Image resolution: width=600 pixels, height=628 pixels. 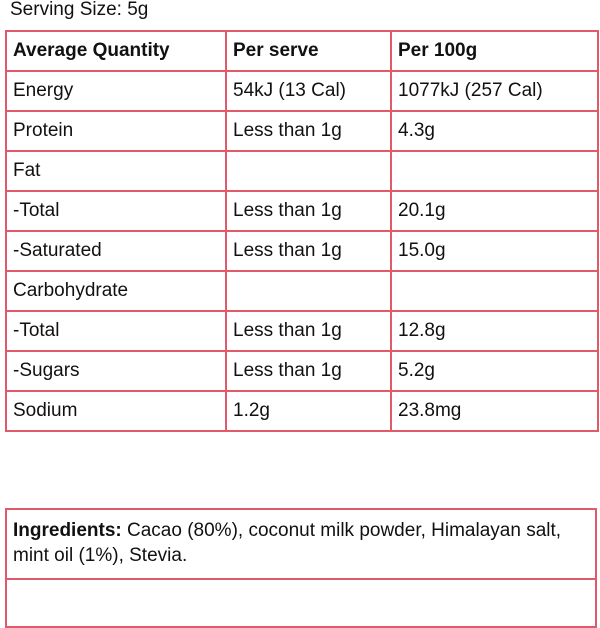 I want to click on per-100g-value: 12.8g, so click(x=494, y=331).